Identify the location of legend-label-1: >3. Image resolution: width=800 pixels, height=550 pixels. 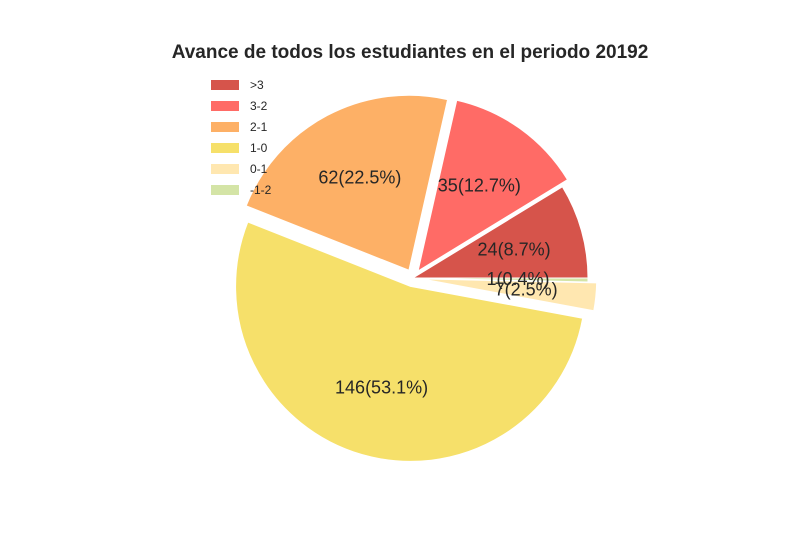
(257, 85).